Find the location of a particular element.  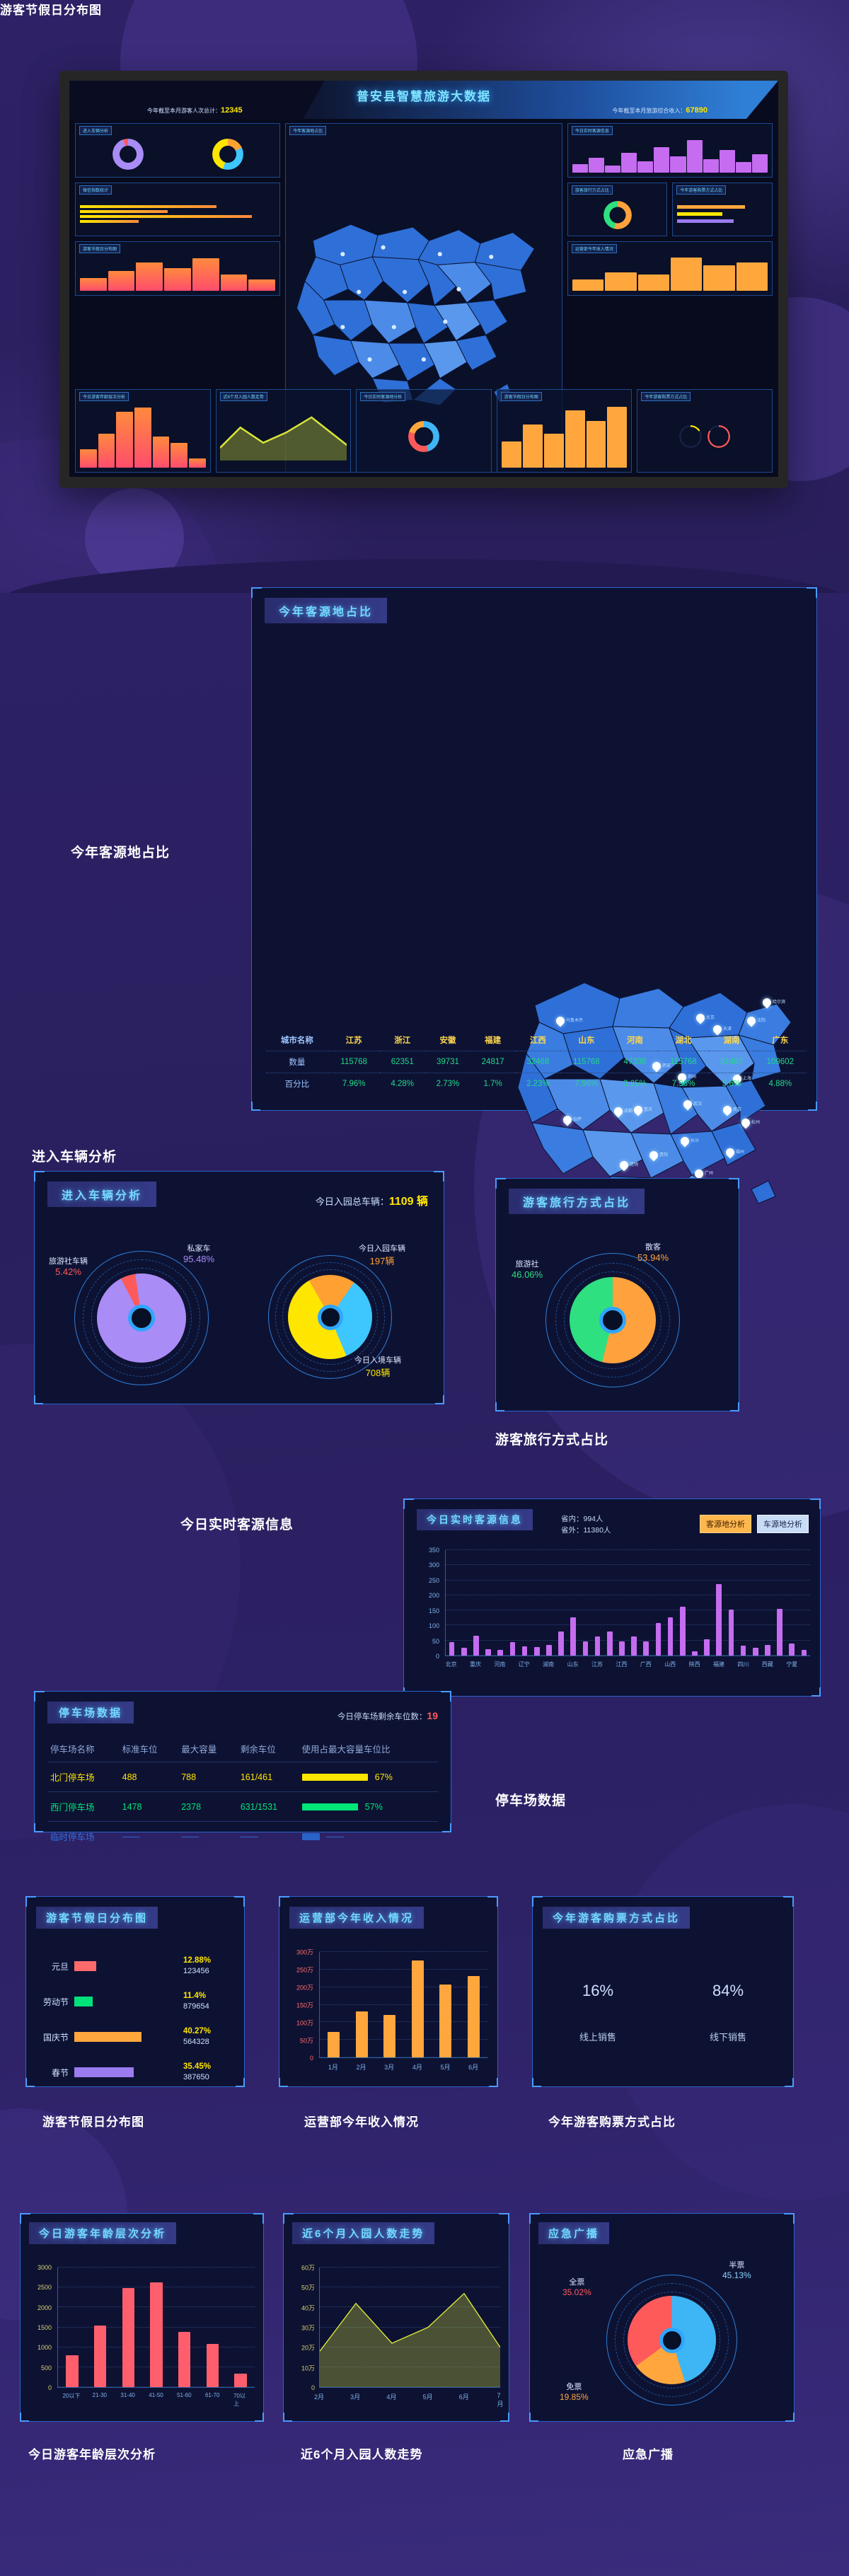

mini-panel-holiday: 游客节假日分布图 is located at coordinates (178, 268).